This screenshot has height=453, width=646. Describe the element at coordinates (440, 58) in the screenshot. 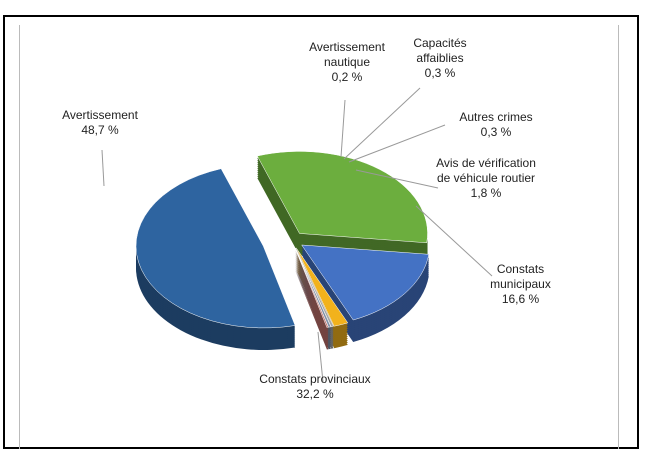

I see `data-label: Capacités affaiblies 0,3 %` at that location.